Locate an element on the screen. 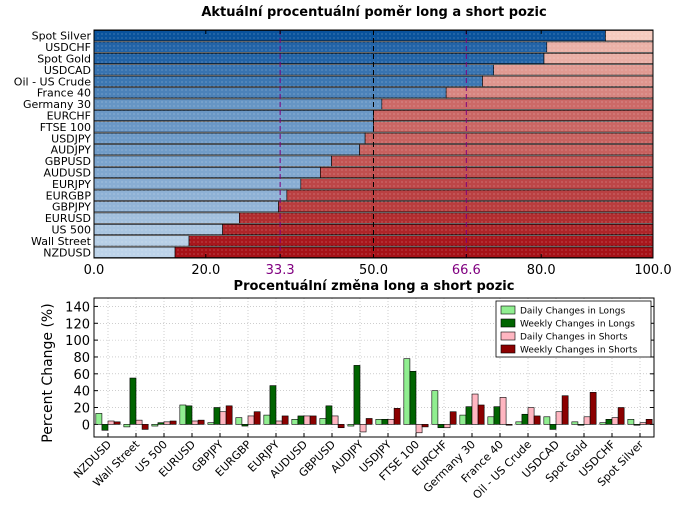  y-tick-label: 40 is located at coordinates (81, 392).